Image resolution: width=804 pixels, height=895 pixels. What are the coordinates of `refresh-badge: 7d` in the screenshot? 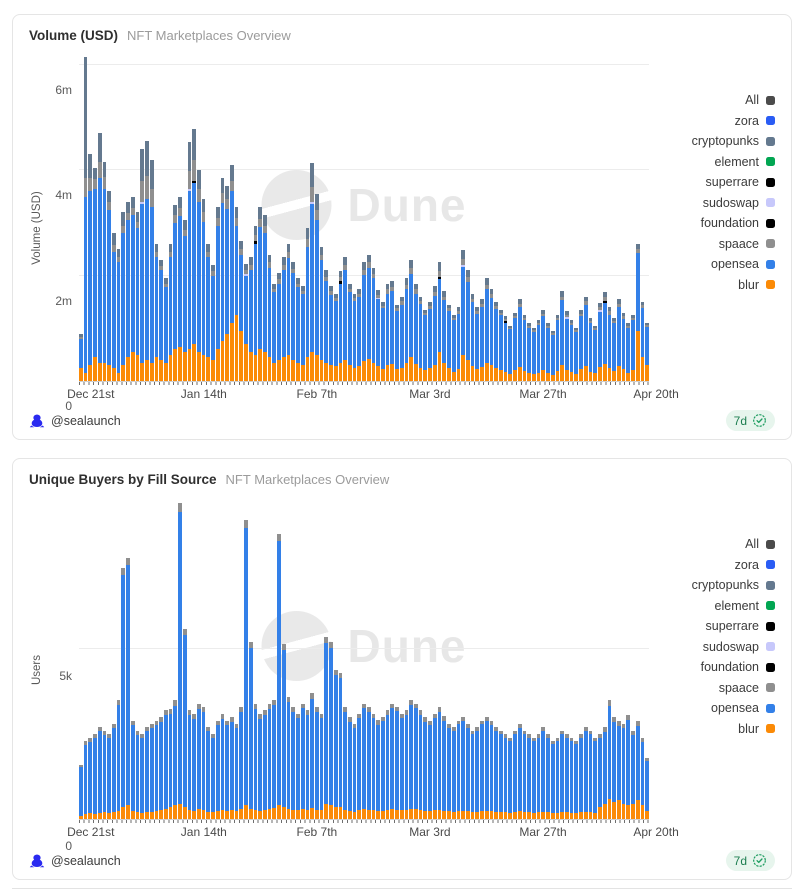 It's located at (750, 860).